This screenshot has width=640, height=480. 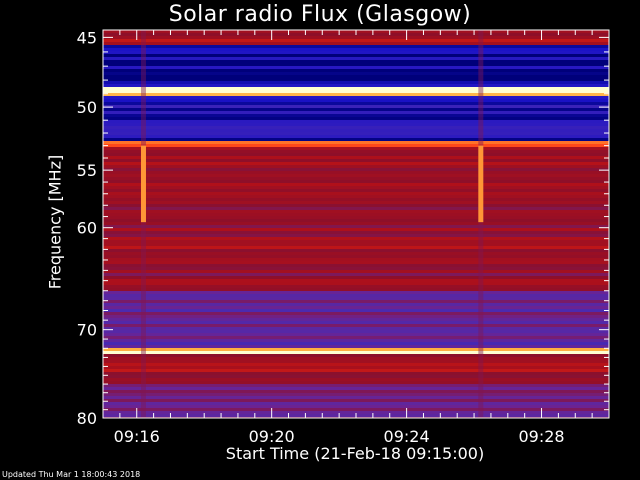 I want to click on y-tick-label: 70, so click(x=87, y=330).